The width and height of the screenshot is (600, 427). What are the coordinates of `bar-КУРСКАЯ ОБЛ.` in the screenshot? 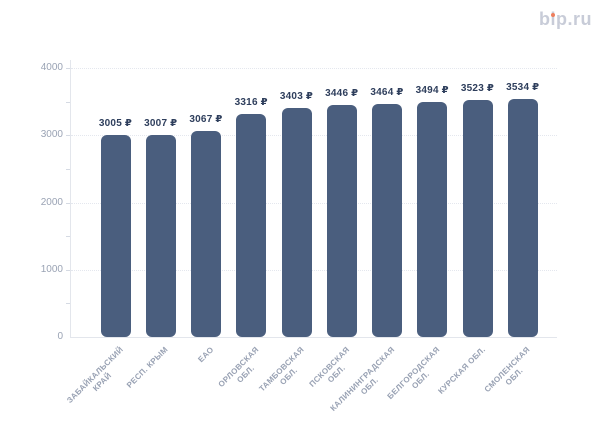 It's located at (477, 218).